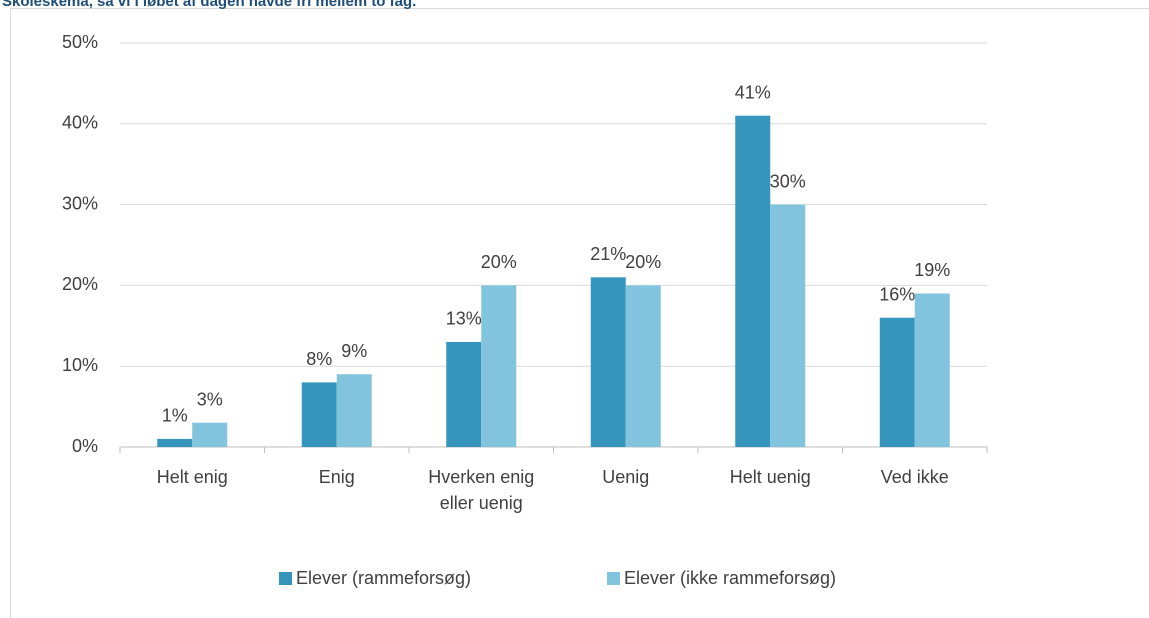  Describe the element at coordinates (897, 294) in the screenshot. I see `data-label: 16%` at that location.